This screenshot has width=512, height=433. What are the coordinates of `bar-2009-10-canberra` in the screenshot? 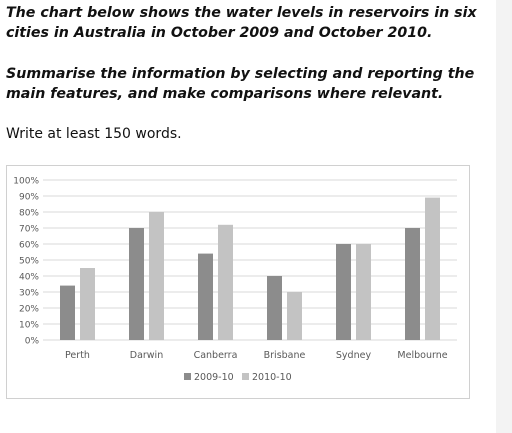 It's located at (205, 296).